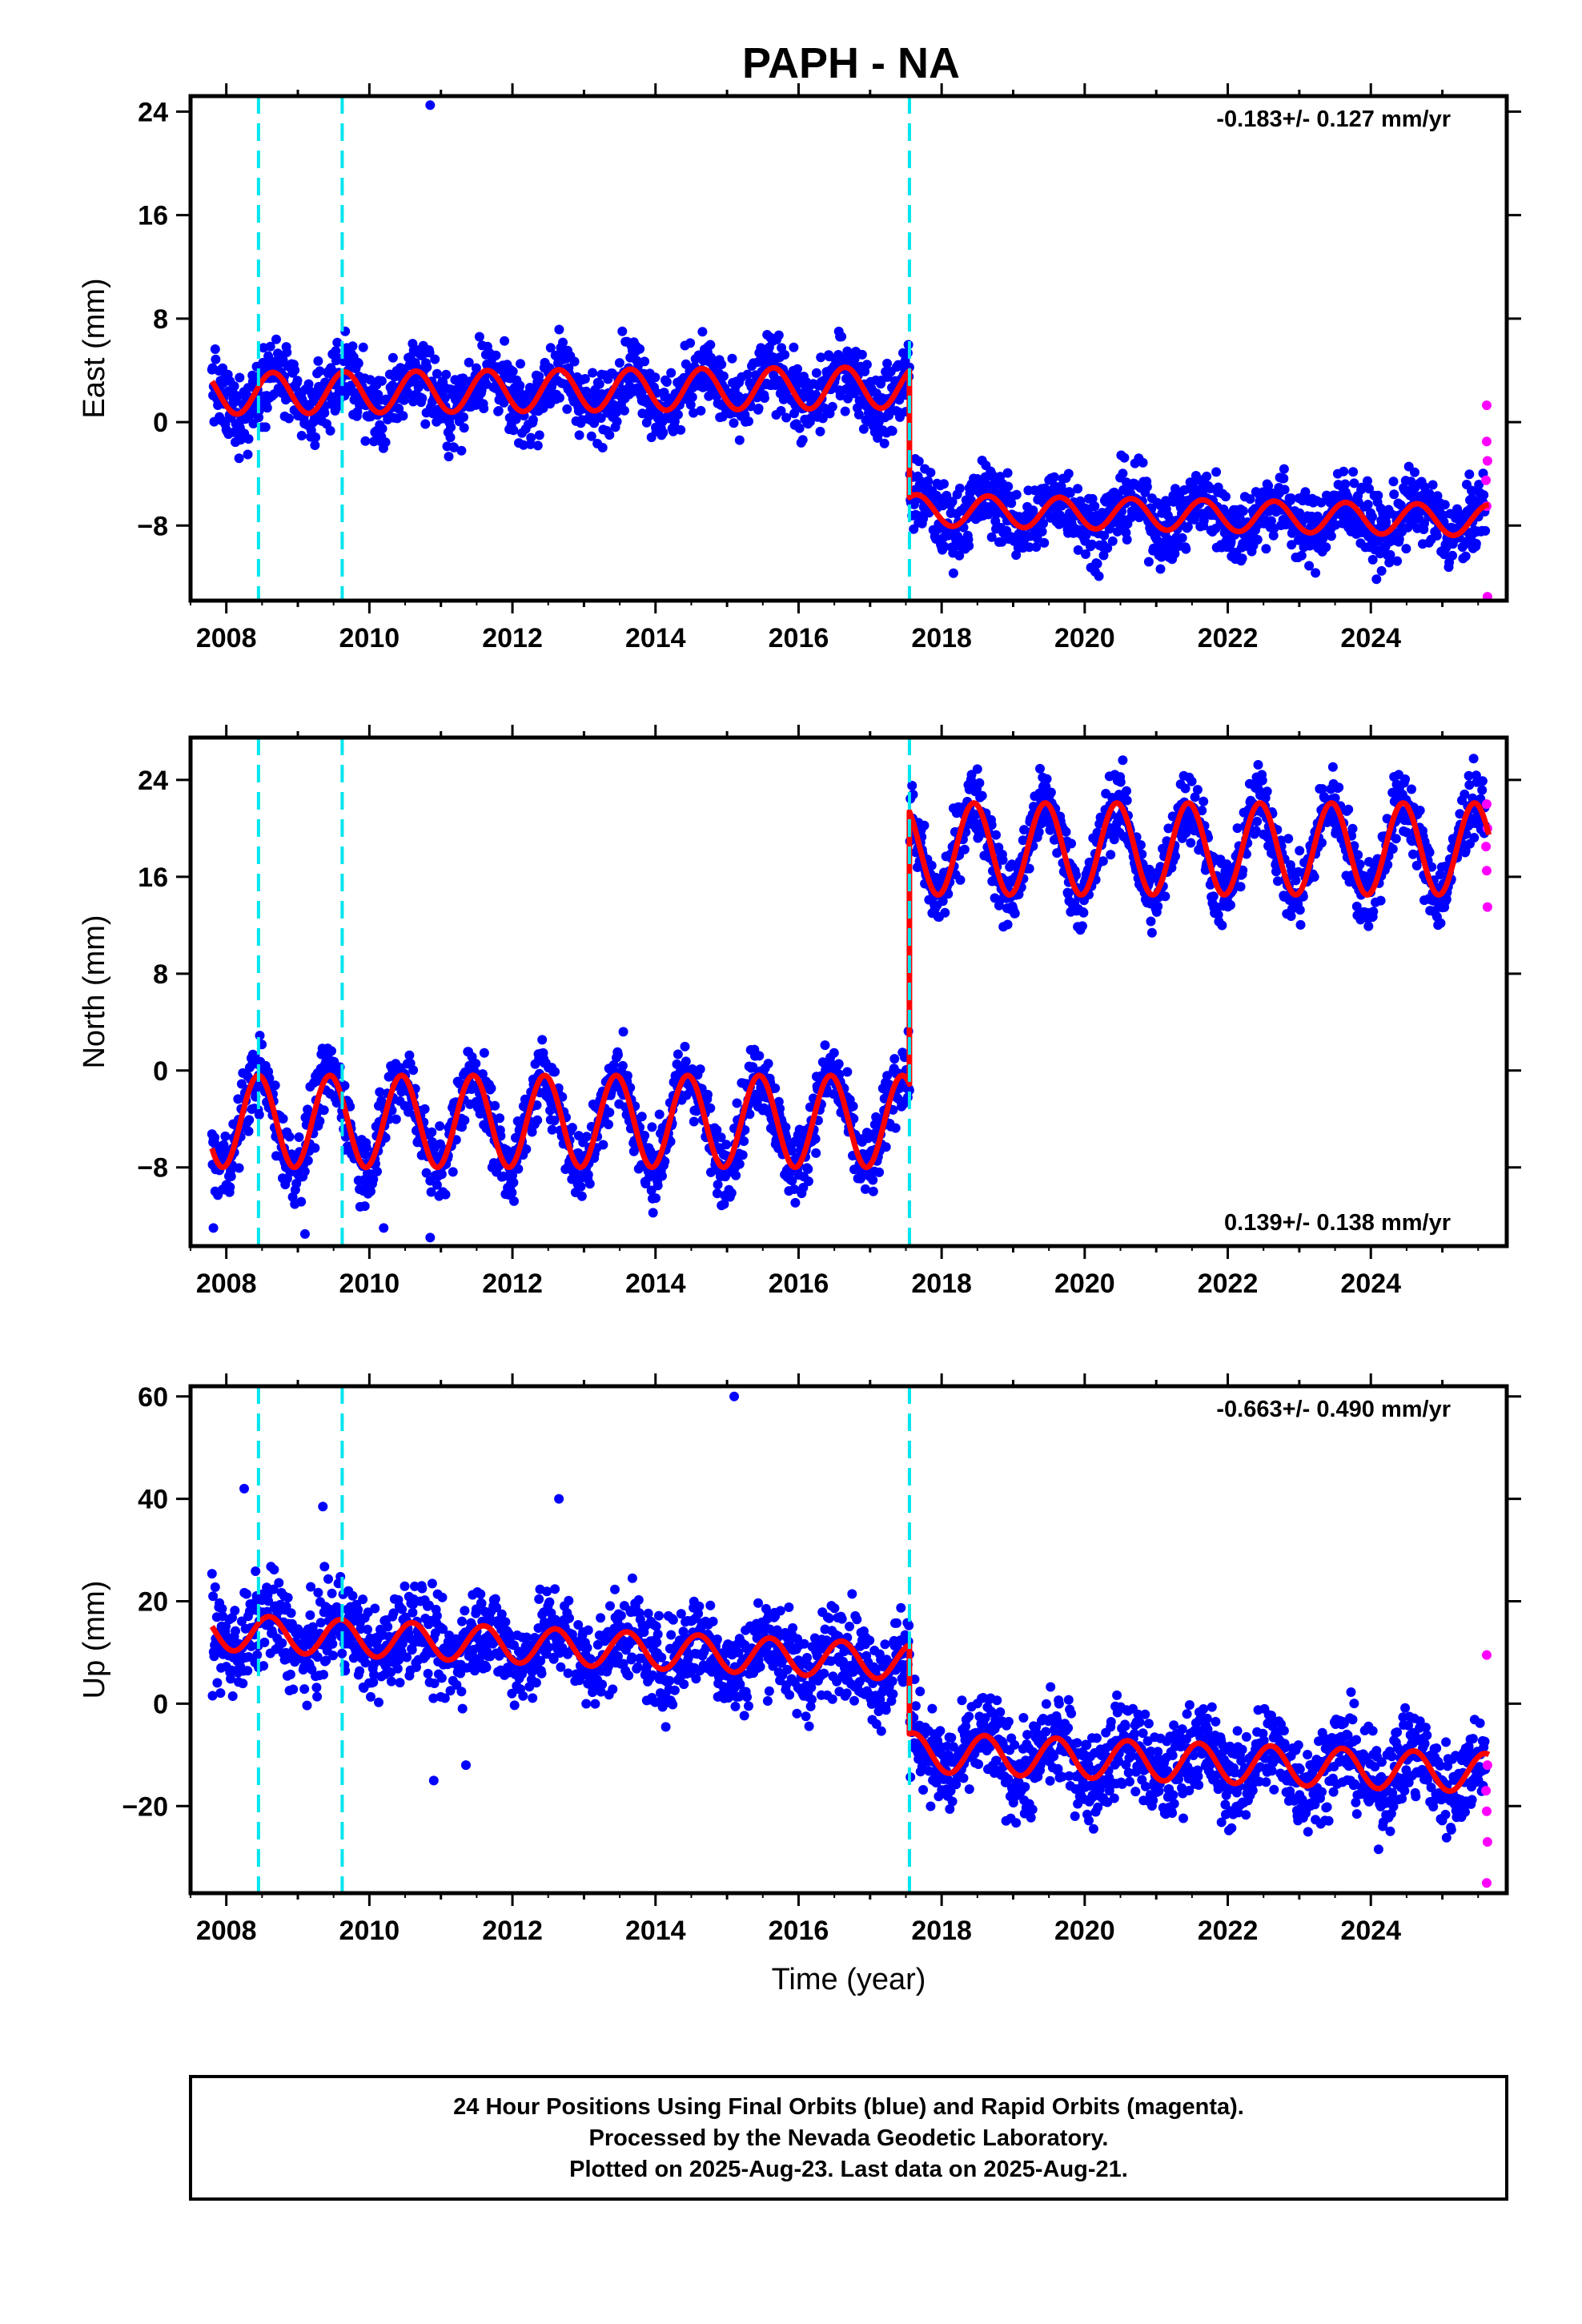 The image size is (1582, 2324). Describe the element at coordinates (152, 526) in the screenshot. I see `y-tick-label: −8` at that location.